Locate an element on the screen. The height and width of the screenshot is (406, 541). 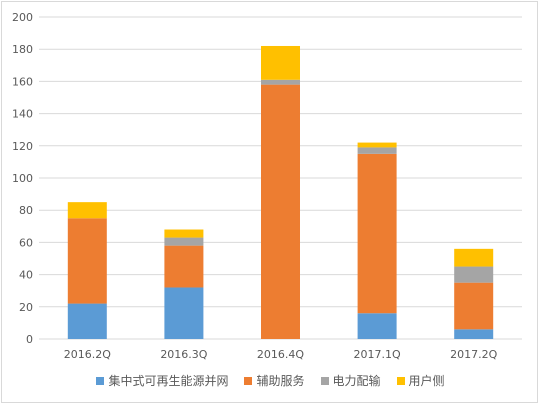
legend-item: 电力配输 is located at coordinates (350, 380).